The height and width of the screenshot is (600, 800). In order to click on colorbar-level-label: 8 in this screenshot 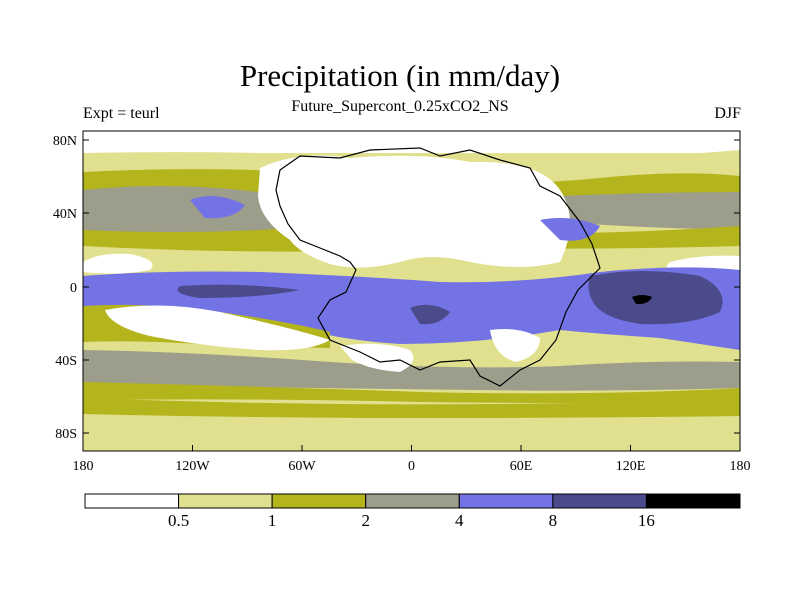, I will do `click(553, 520)`.